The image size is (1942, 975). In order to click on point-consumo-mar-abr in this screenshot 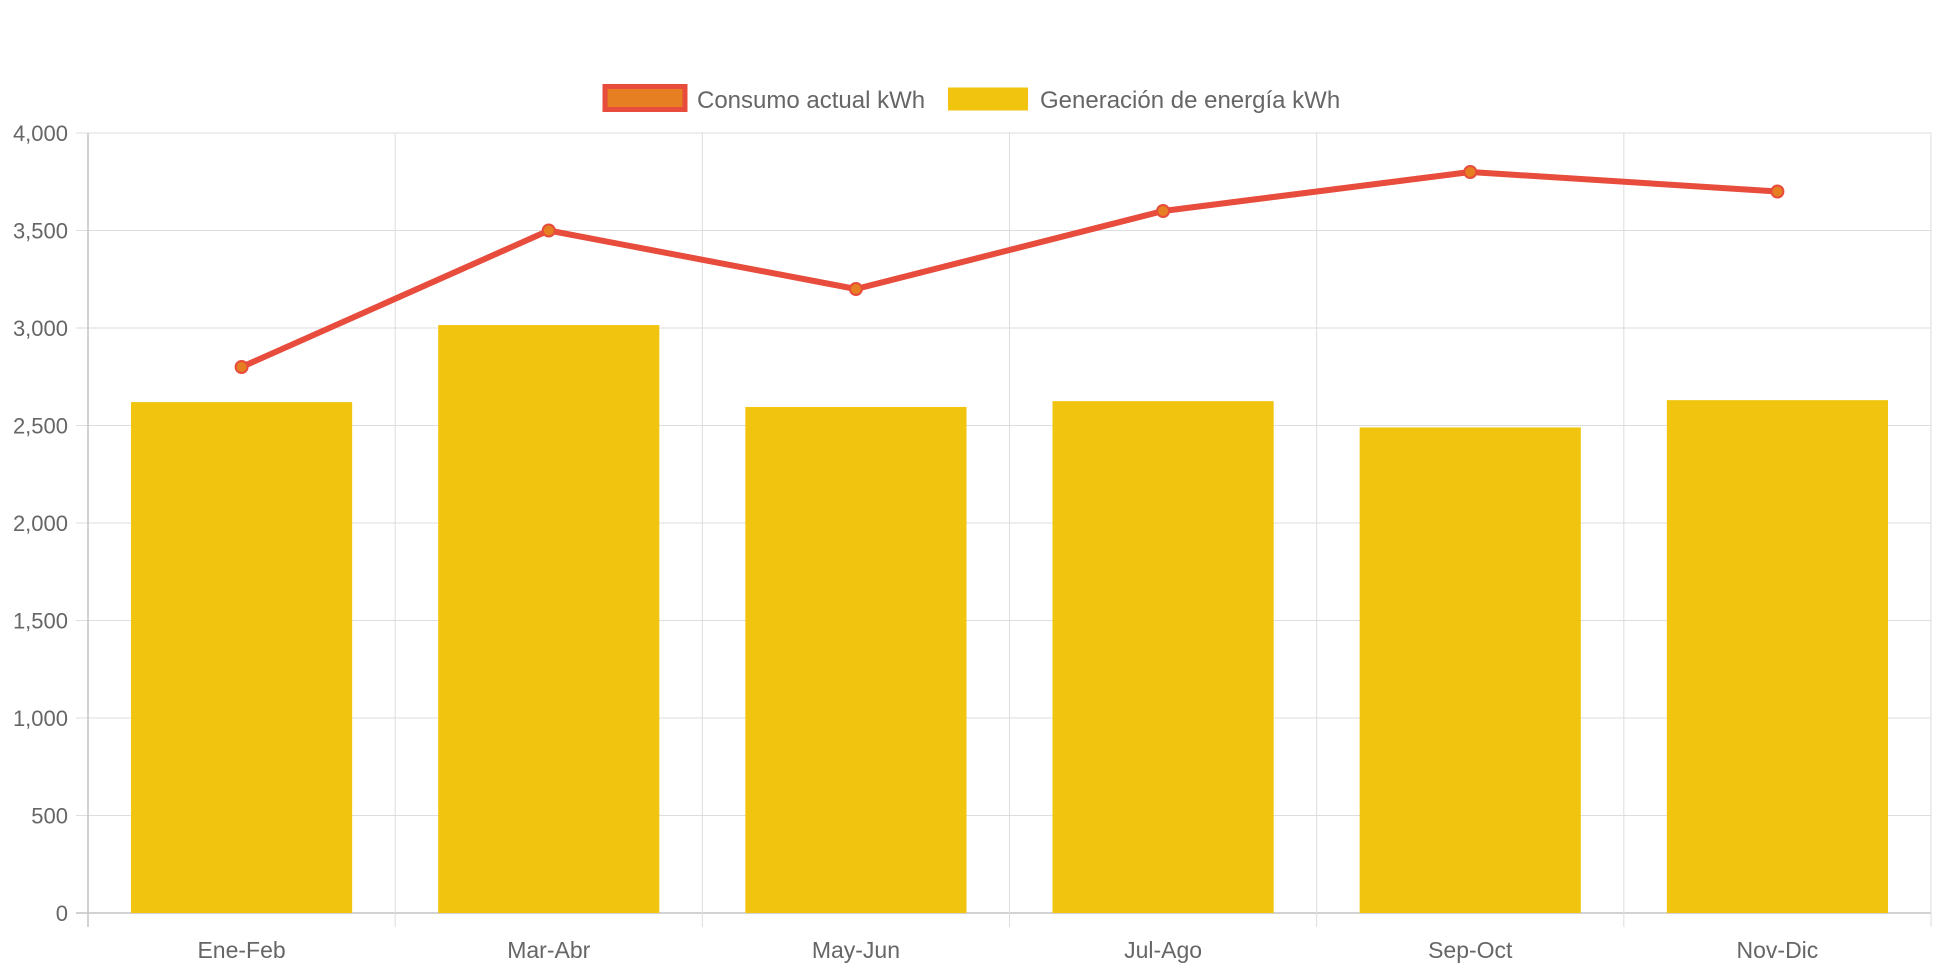, I will do `click(548, 230)`.